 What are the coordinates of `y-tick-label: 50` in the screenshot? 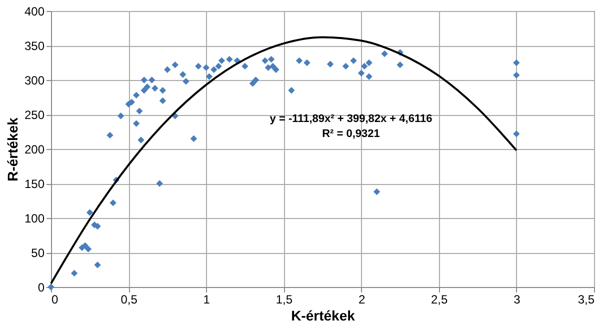 It's located at (38, 253).